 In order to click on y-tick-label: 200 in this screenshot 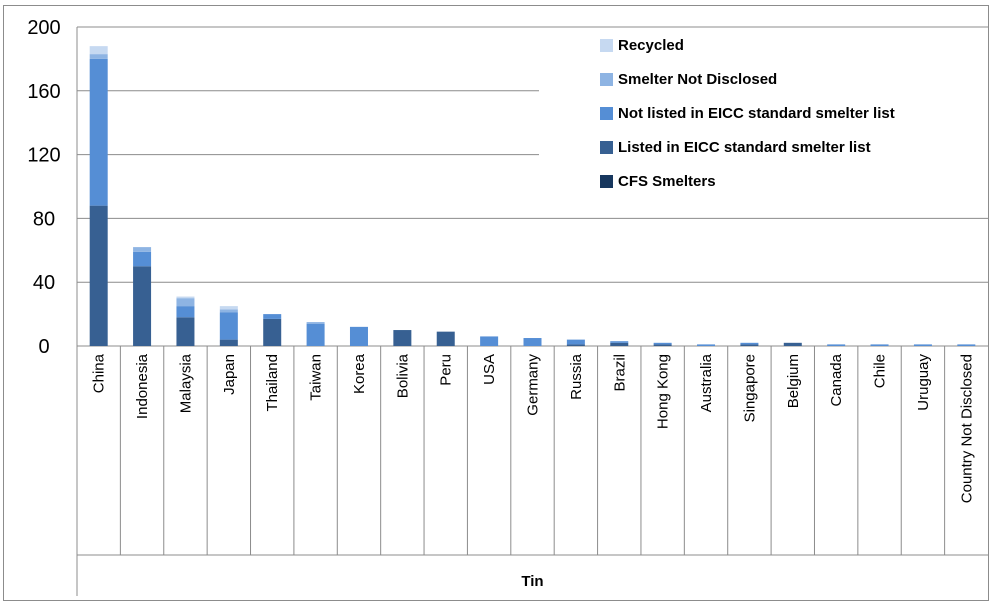, I will do `click(43, 28)`.